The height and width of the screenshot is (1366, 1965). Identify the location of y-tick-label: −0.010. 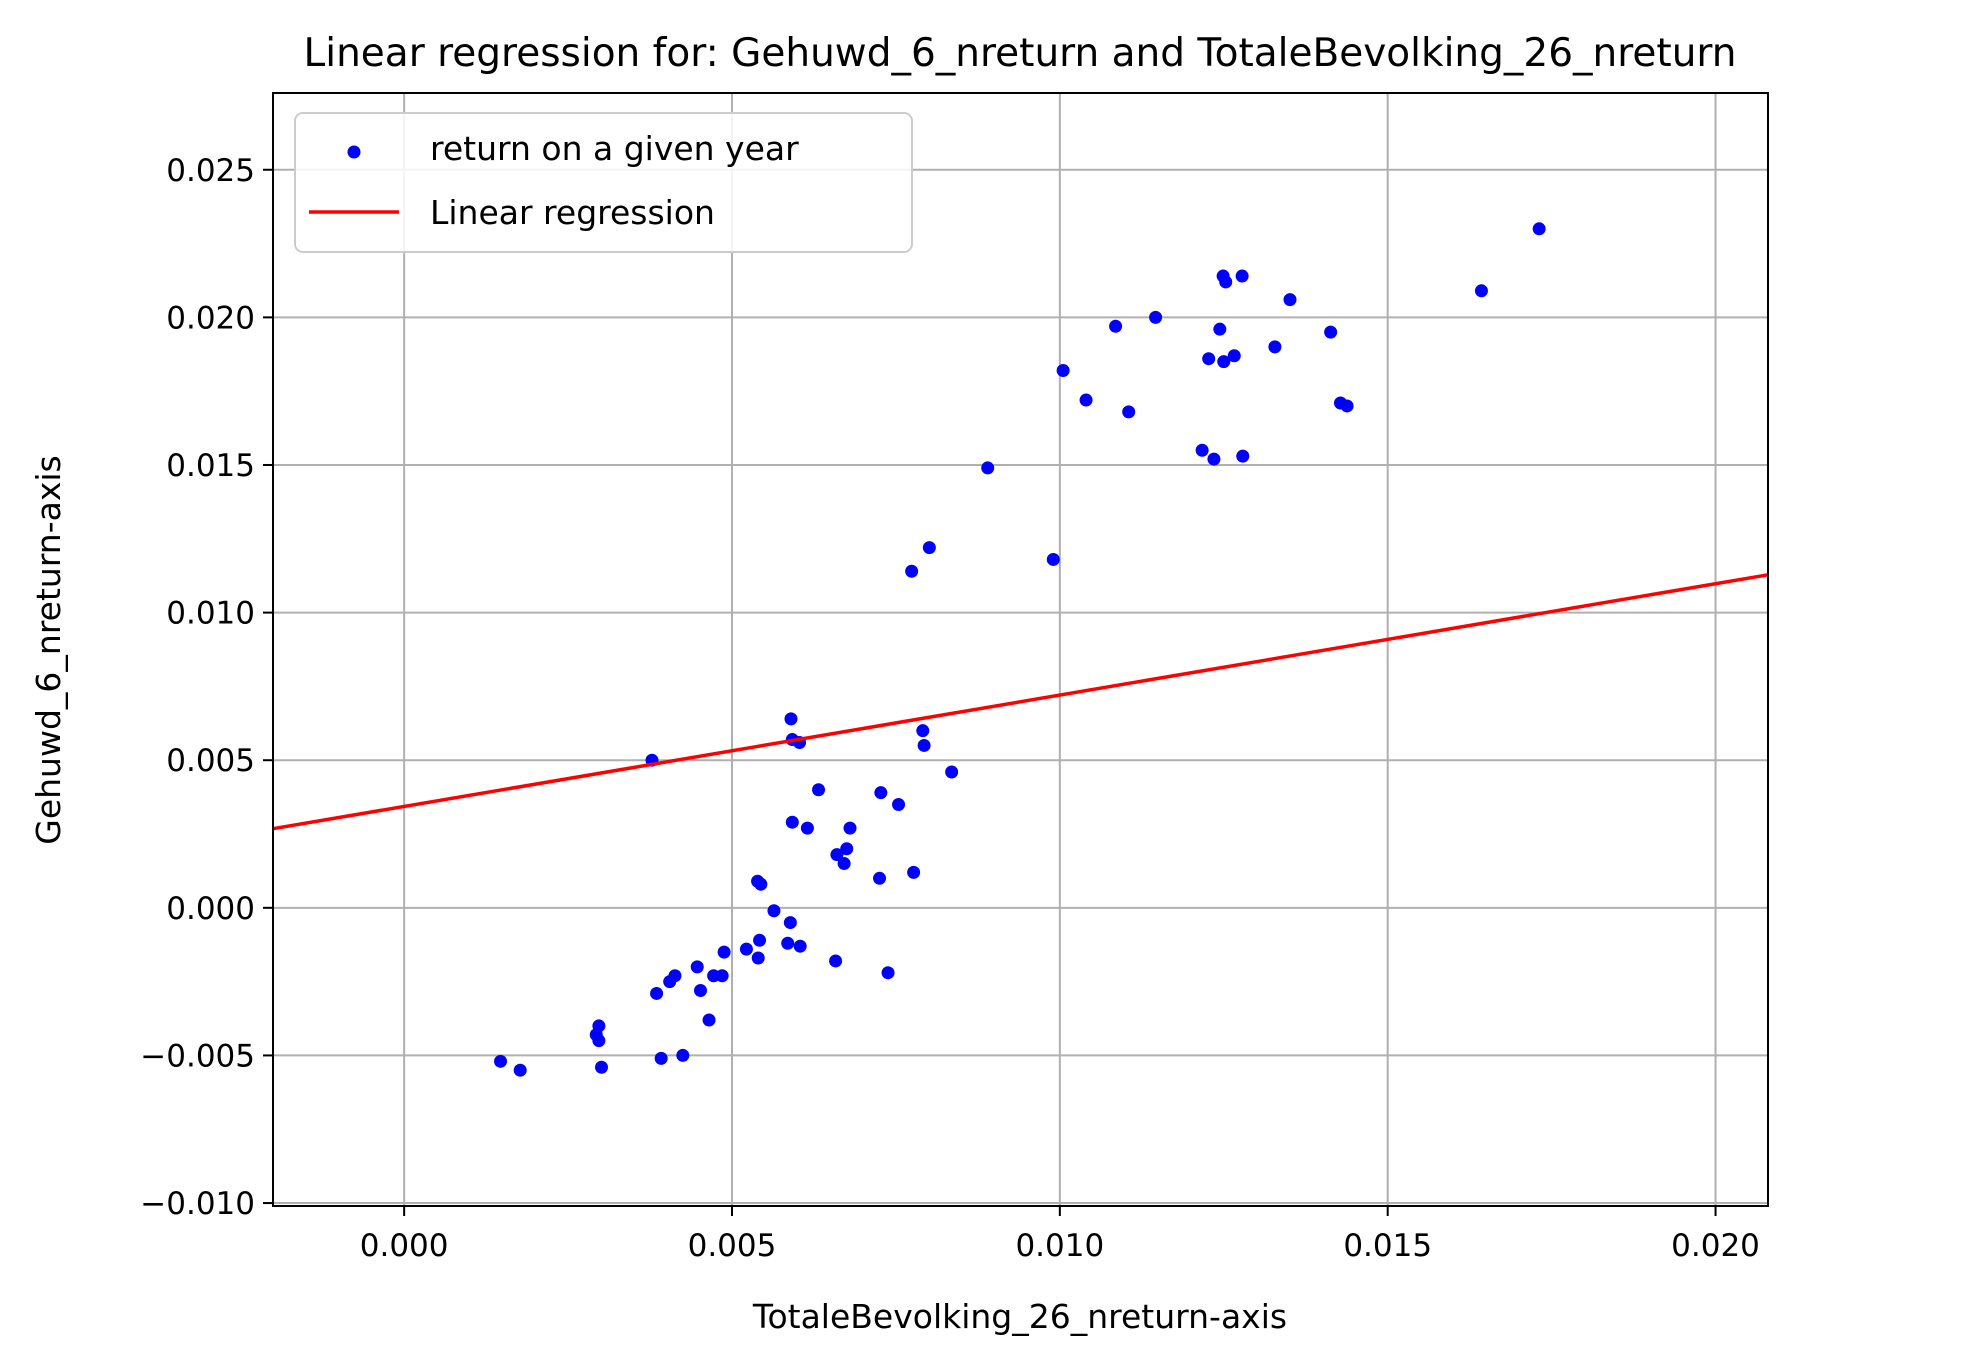
(197, 1204).